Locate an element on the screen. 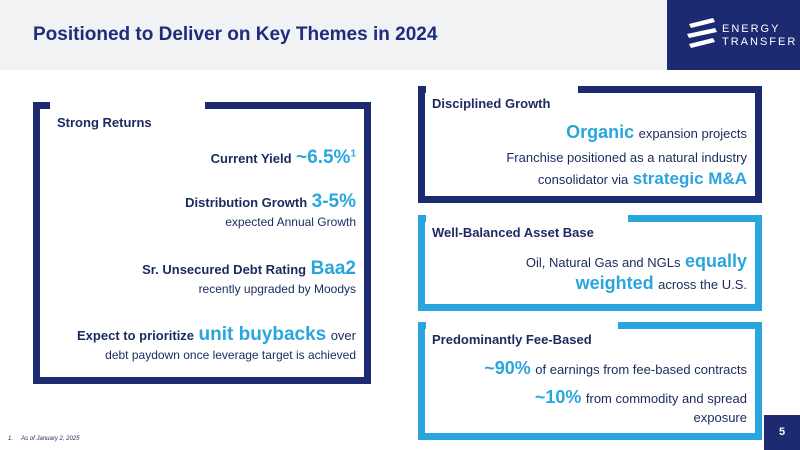 This screenshot has height=450, width=800. logo-text-energy: ENERGY is located at coordinates (751, 29).